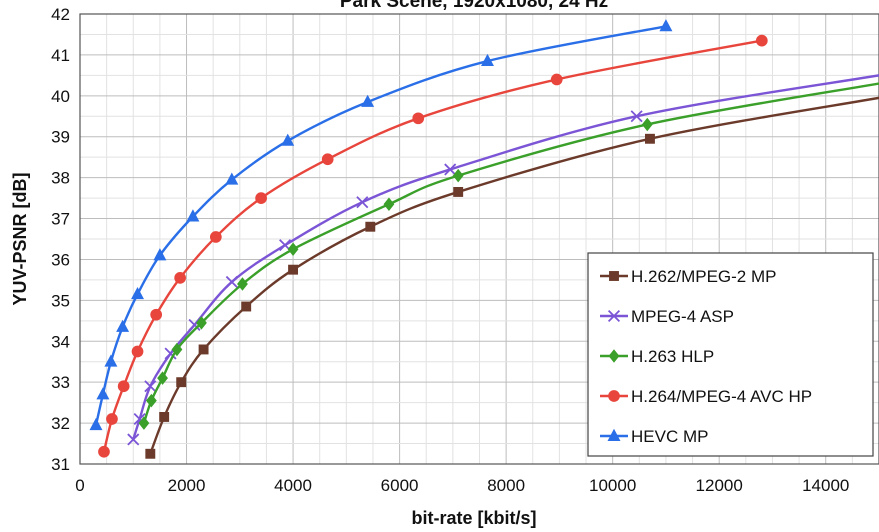 Image resolution: width=879 pixels, height=532 pixels. What do you see at coordinates (60, 14) in the screenshot?
I see `y-tick-label: 42` at bounding box center [60, 14].